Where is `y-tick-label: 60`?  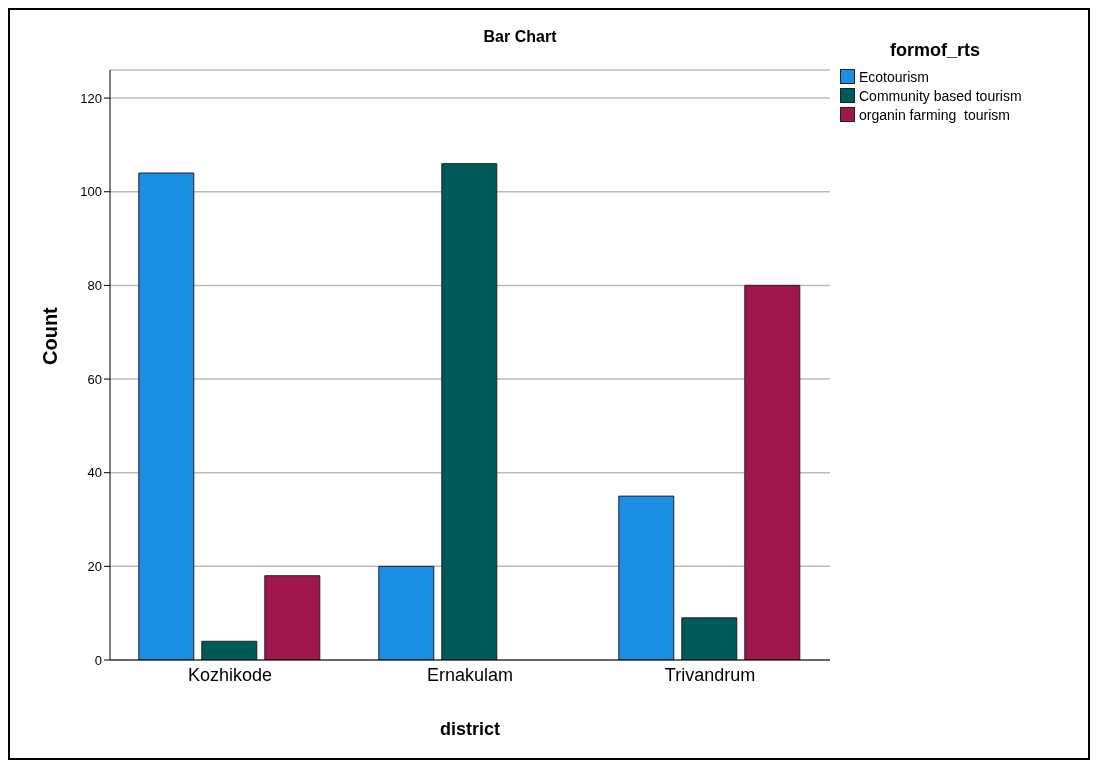 y-tick-label: 60 is located at coordinates (94, 379).